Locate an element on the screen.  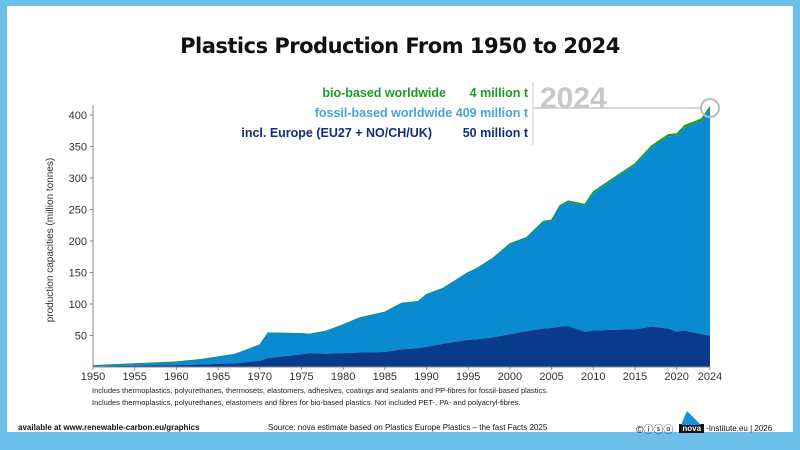
y-tick-label: 400 is located at coordinates (78, 116).